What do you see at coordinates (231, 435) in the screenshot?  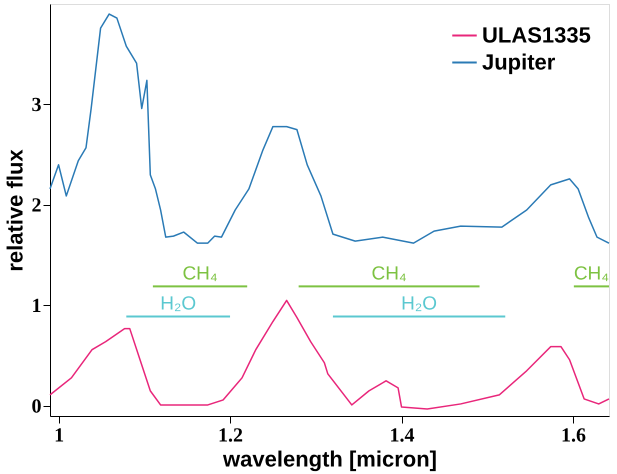 I see `x-tick-label: 1.2` at bounding box center [231, 435].